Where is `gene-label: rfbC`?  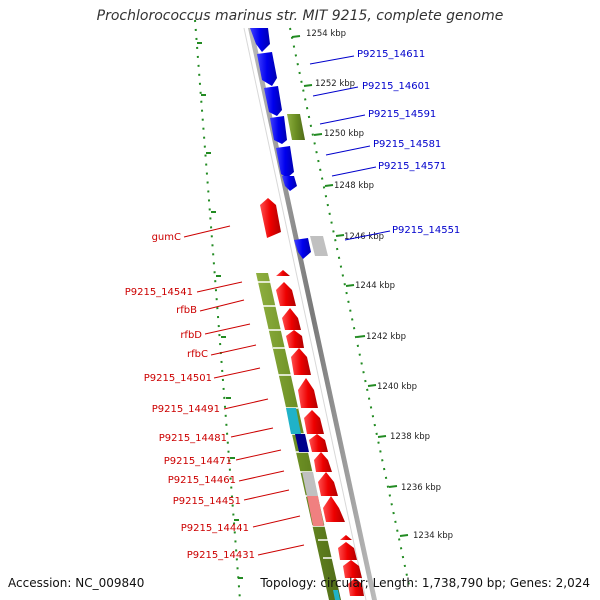 gene-label: rfbC is located at coordinates (197, 354).